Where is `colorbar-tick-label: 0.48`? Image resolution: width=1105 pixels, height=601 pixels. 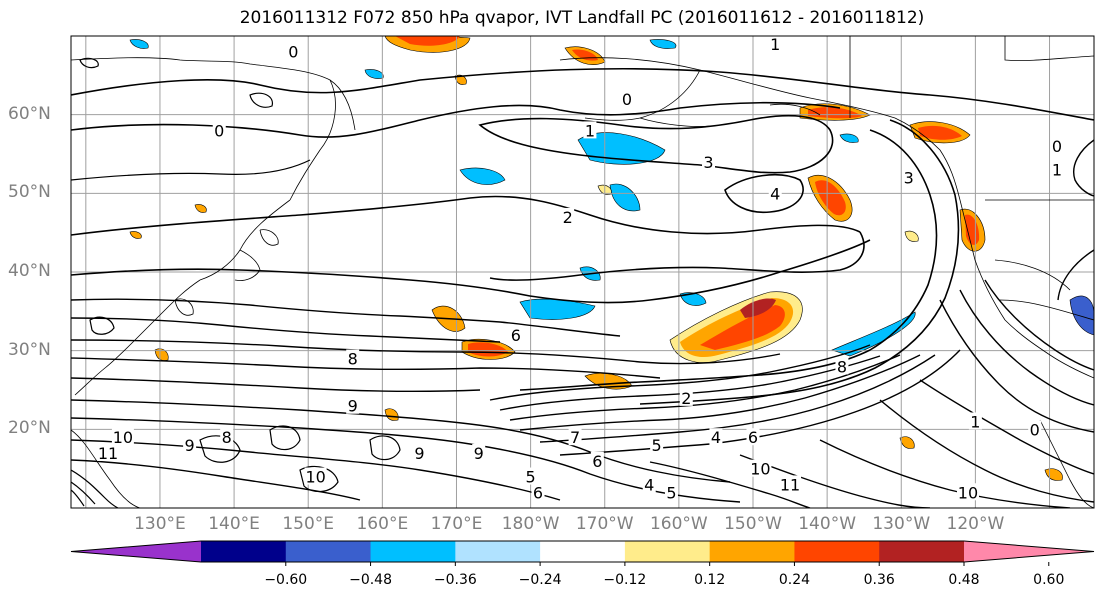 colorbar-tick-label: 0.48 is located at coordinates (964, 580).